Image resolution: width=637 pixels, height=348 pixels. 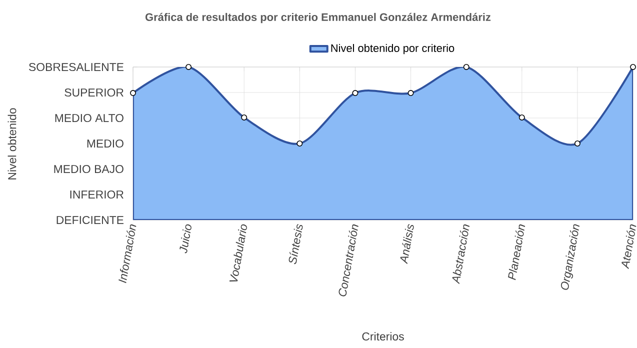 I want to click on x-tick-label: Juicio, so click(x=186, y=239).